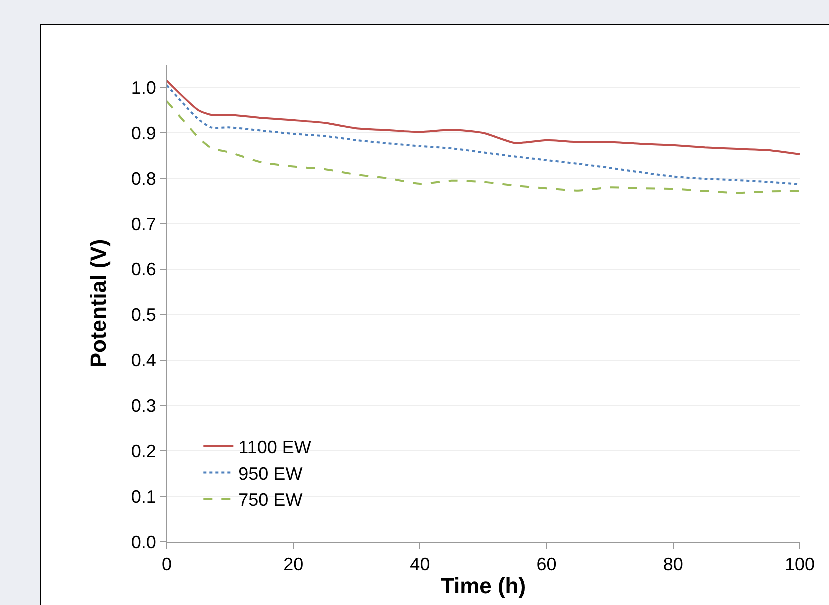  I want to click on y-tick-label: 0.3, so click(143, 406).